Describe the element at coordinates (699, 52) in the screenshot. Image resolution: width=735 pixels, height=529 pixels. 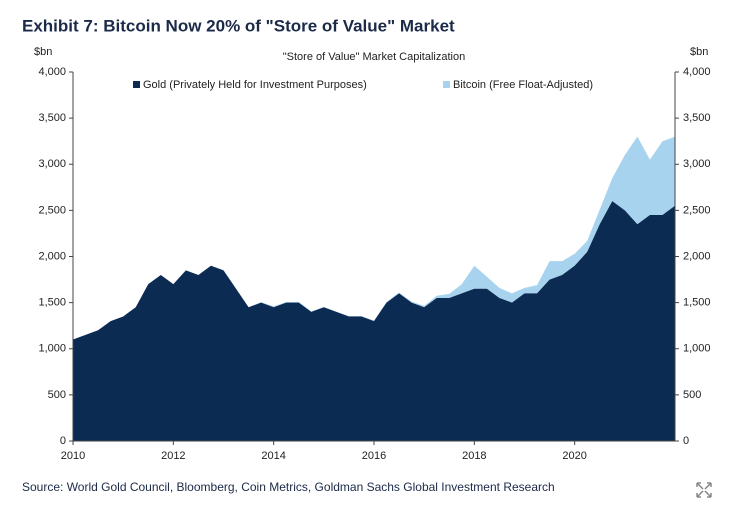
I see `y2-axis-label: $bn` at that location.